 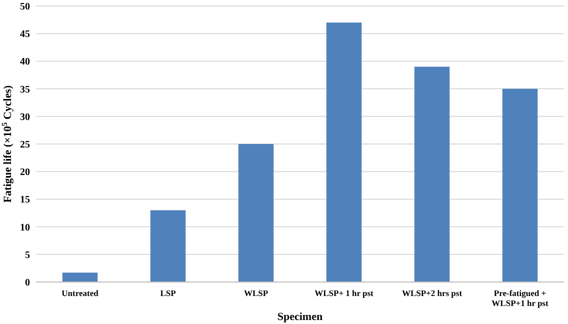 What do you see at coordinates (432, 293) in the screenshot?
I see `x-tick-label: WLSP+2 hrs pst` at bounding box center [432, 293].